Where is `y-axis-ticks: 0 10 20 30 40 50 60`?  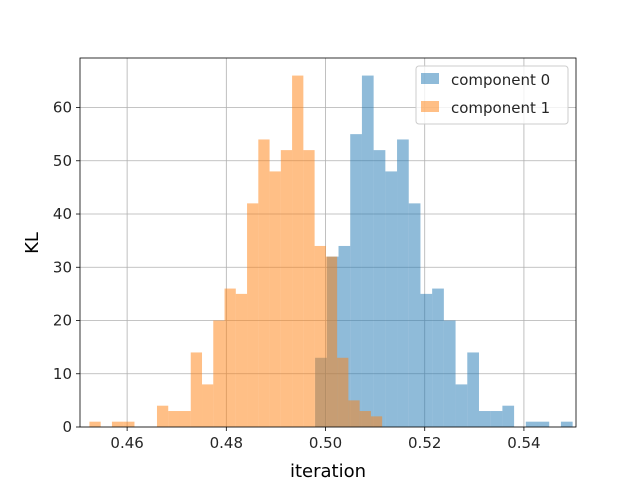
y-axis-ticks: 0 10 20 30 40 50 60 is located at coordinates (66, 267).